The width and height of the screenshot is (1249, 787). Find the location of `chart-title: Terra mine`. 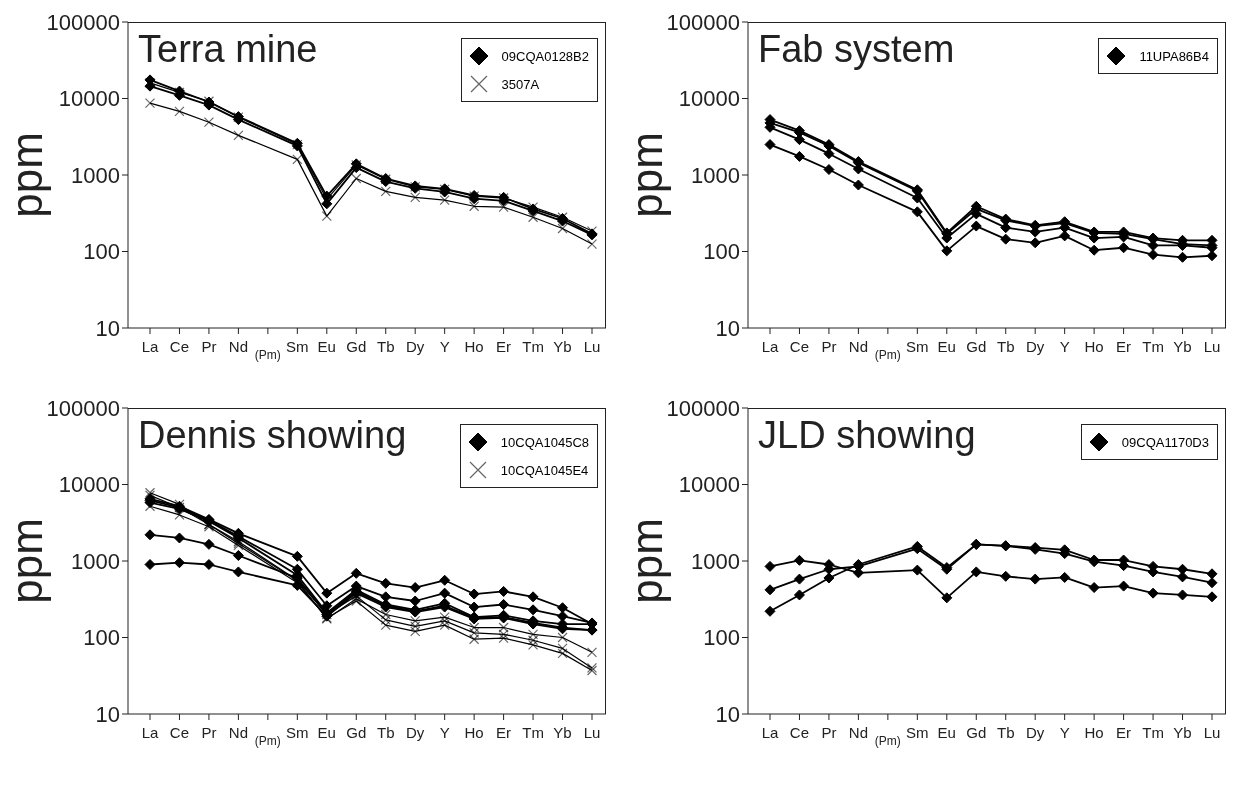

chart-title: Terra mine is located at coordinates (228, 49).